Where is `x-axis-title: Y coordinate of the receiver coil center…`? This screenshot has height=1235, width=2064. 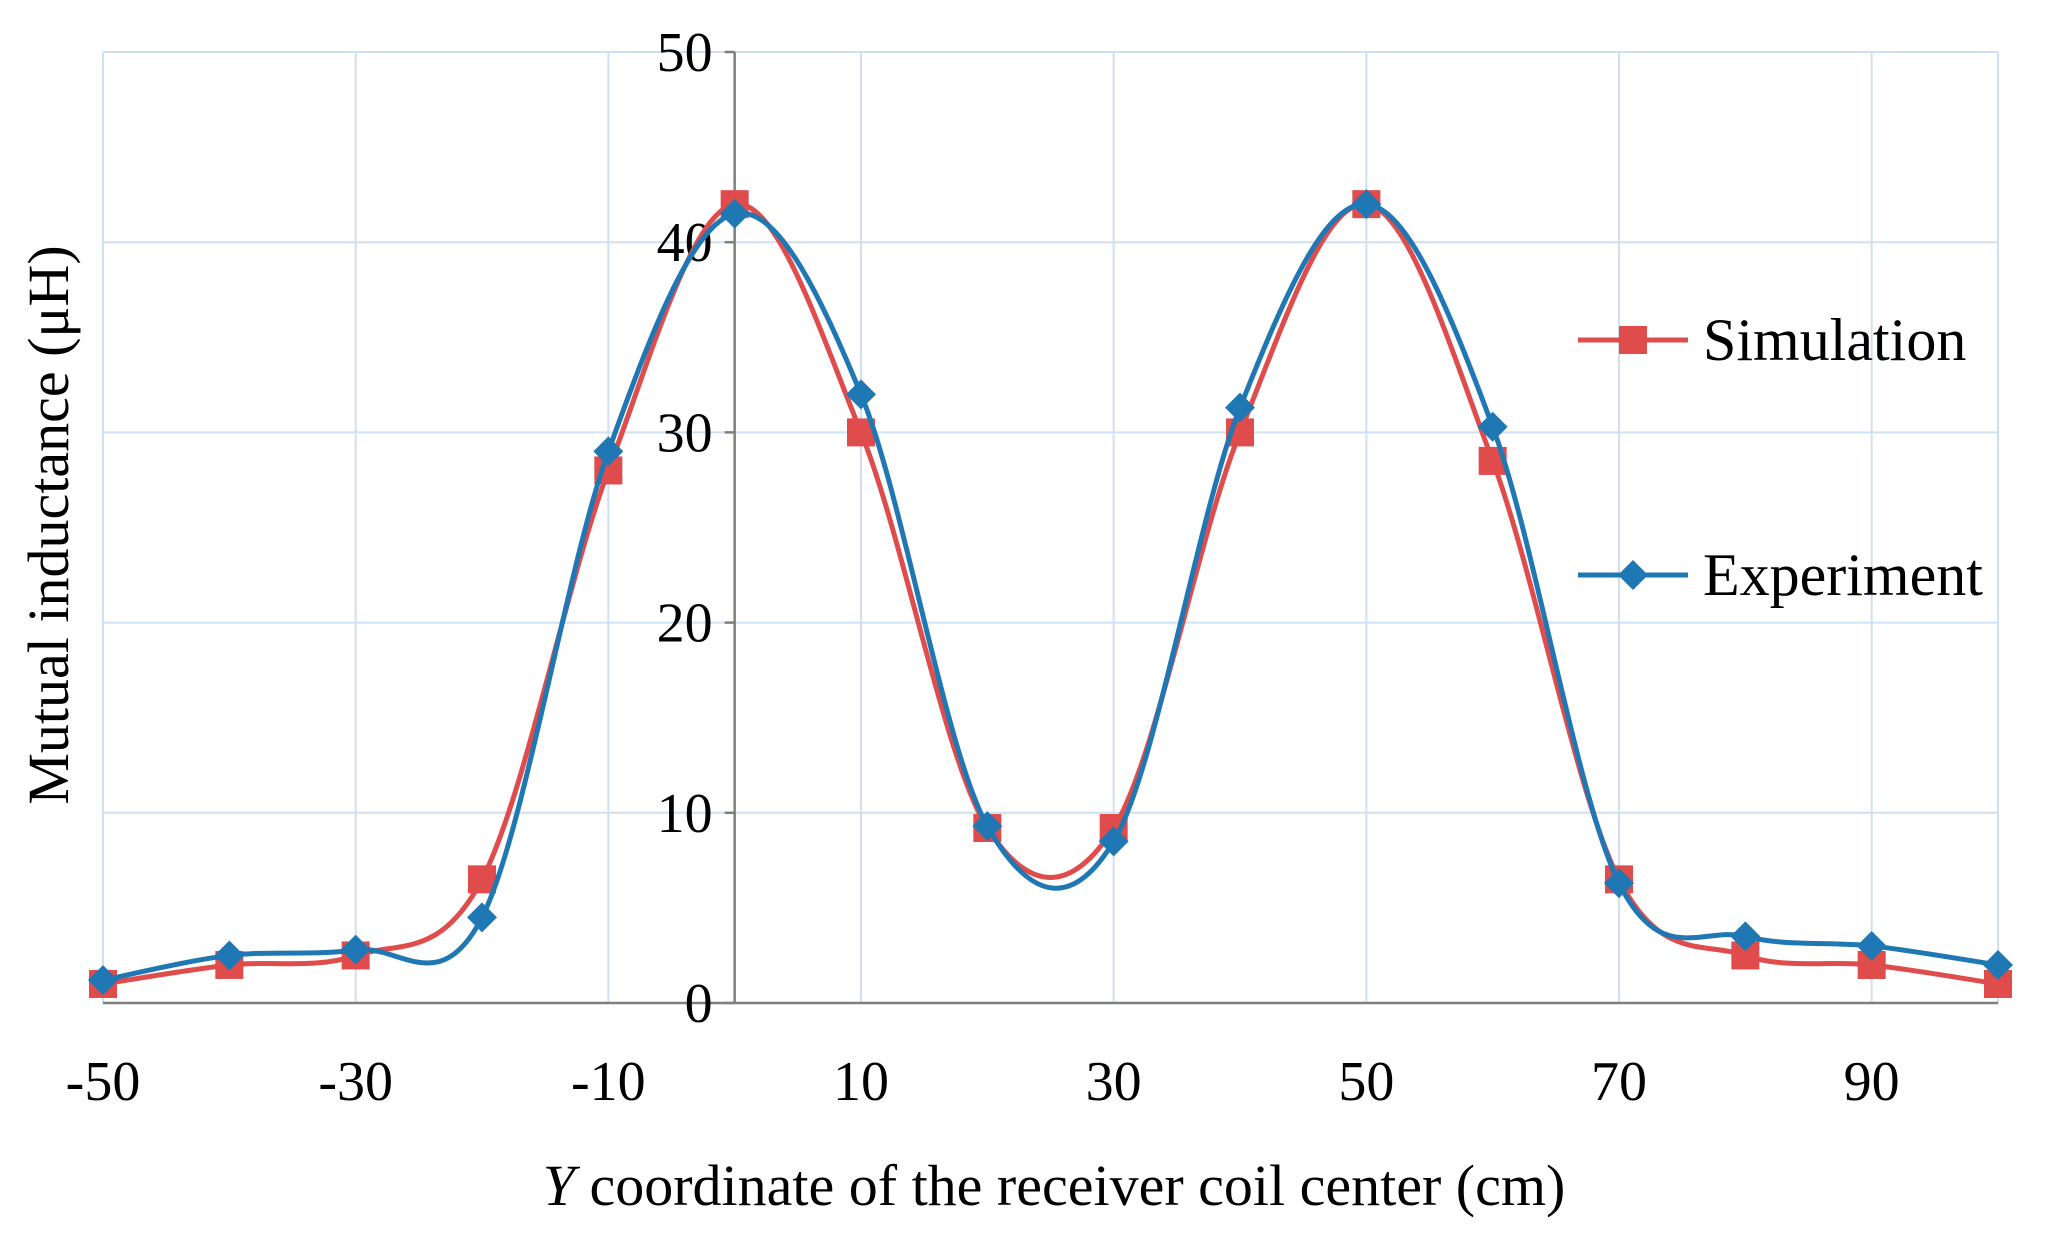
x-axis-title: Y coordinate of the receiver coil center… is located at coordinates (1054, 1185).